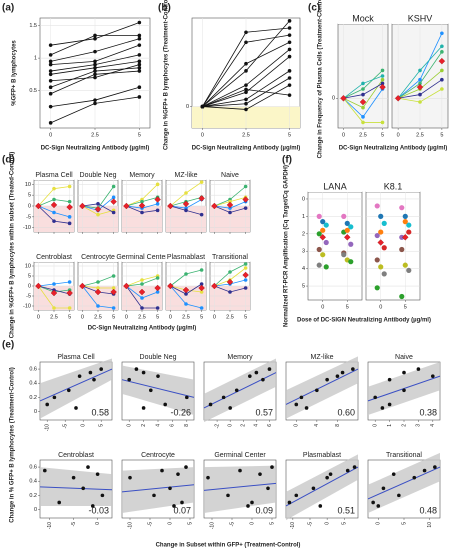 This screenshot has width=456, height=550. Describe the element at coordinates (76, 357) in the screenshot. I see `facet-title: Plasma Cell` at that location.